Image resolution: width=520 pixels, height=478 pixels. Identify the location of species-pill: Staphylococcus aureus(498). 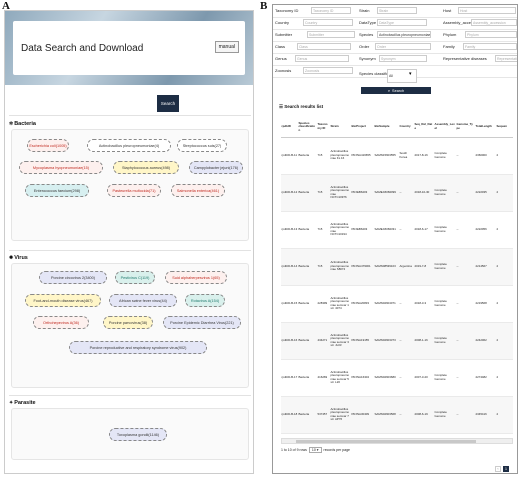
(146, 167).